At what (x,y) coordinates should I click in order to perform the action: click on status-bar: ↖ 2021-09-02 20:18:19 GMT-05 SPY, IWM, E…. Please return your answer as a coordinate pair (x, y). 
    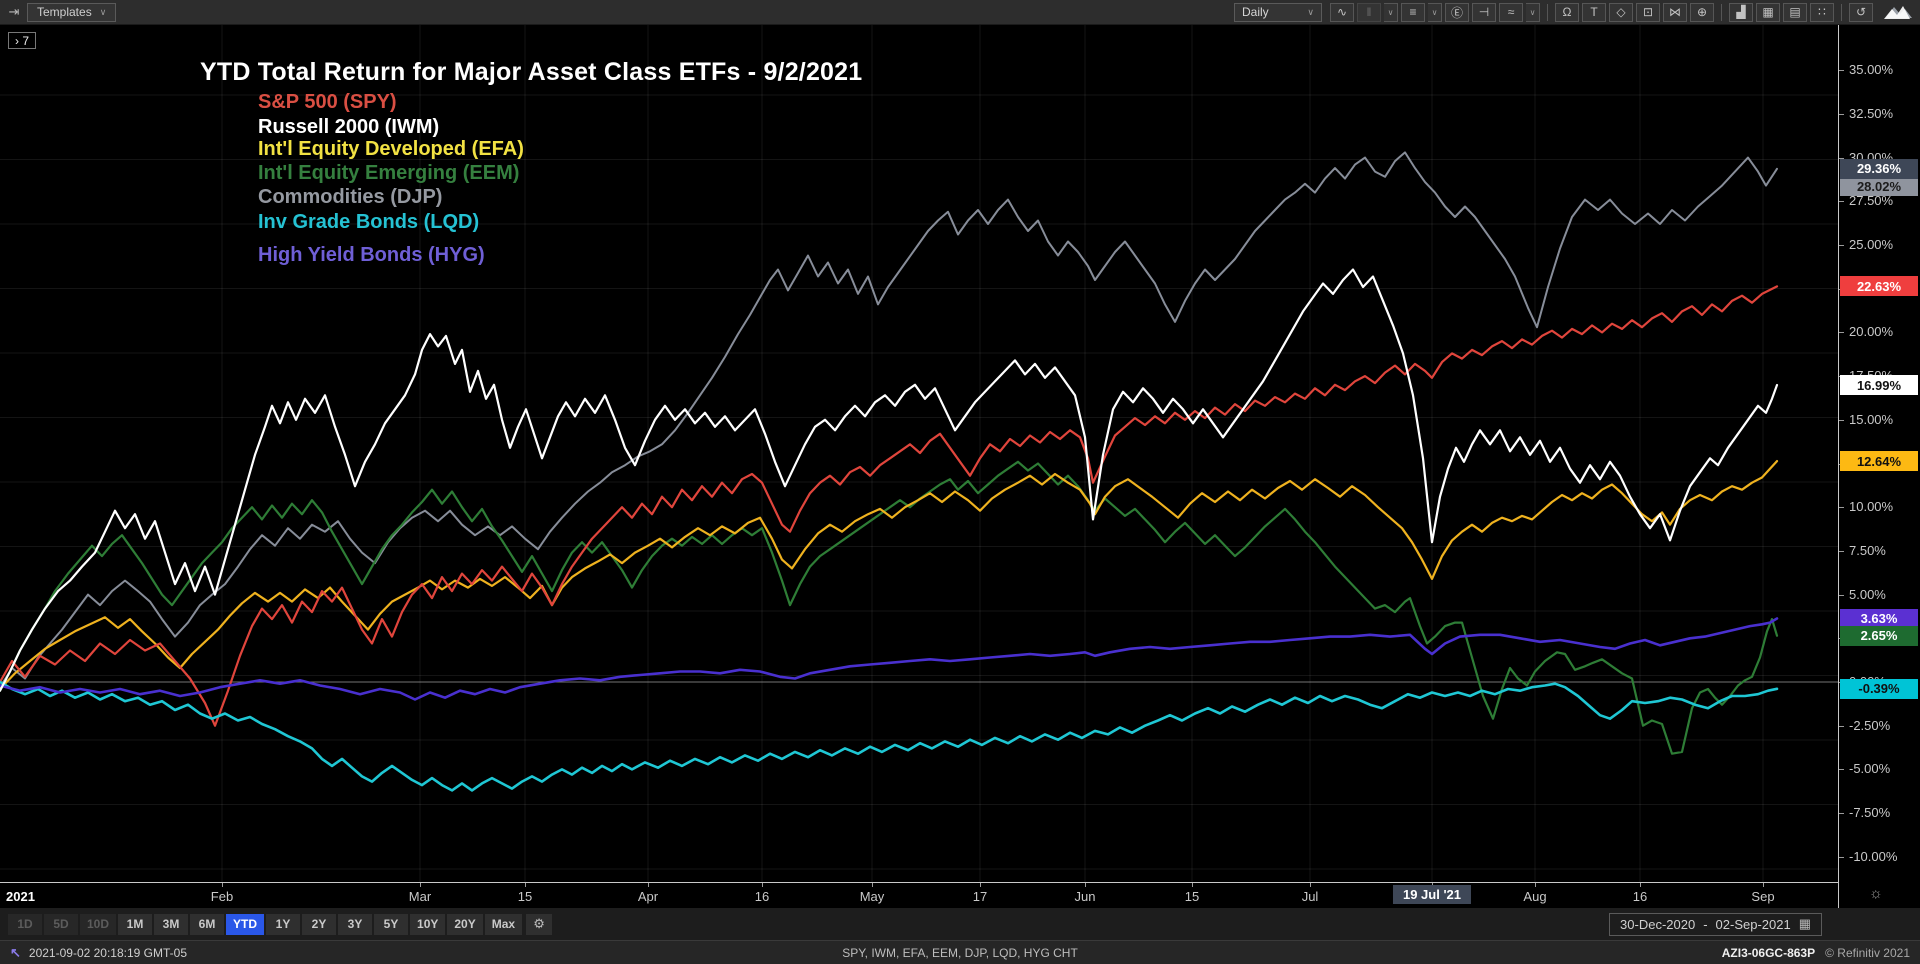
    Looking at the image, I should click on (960, 952).